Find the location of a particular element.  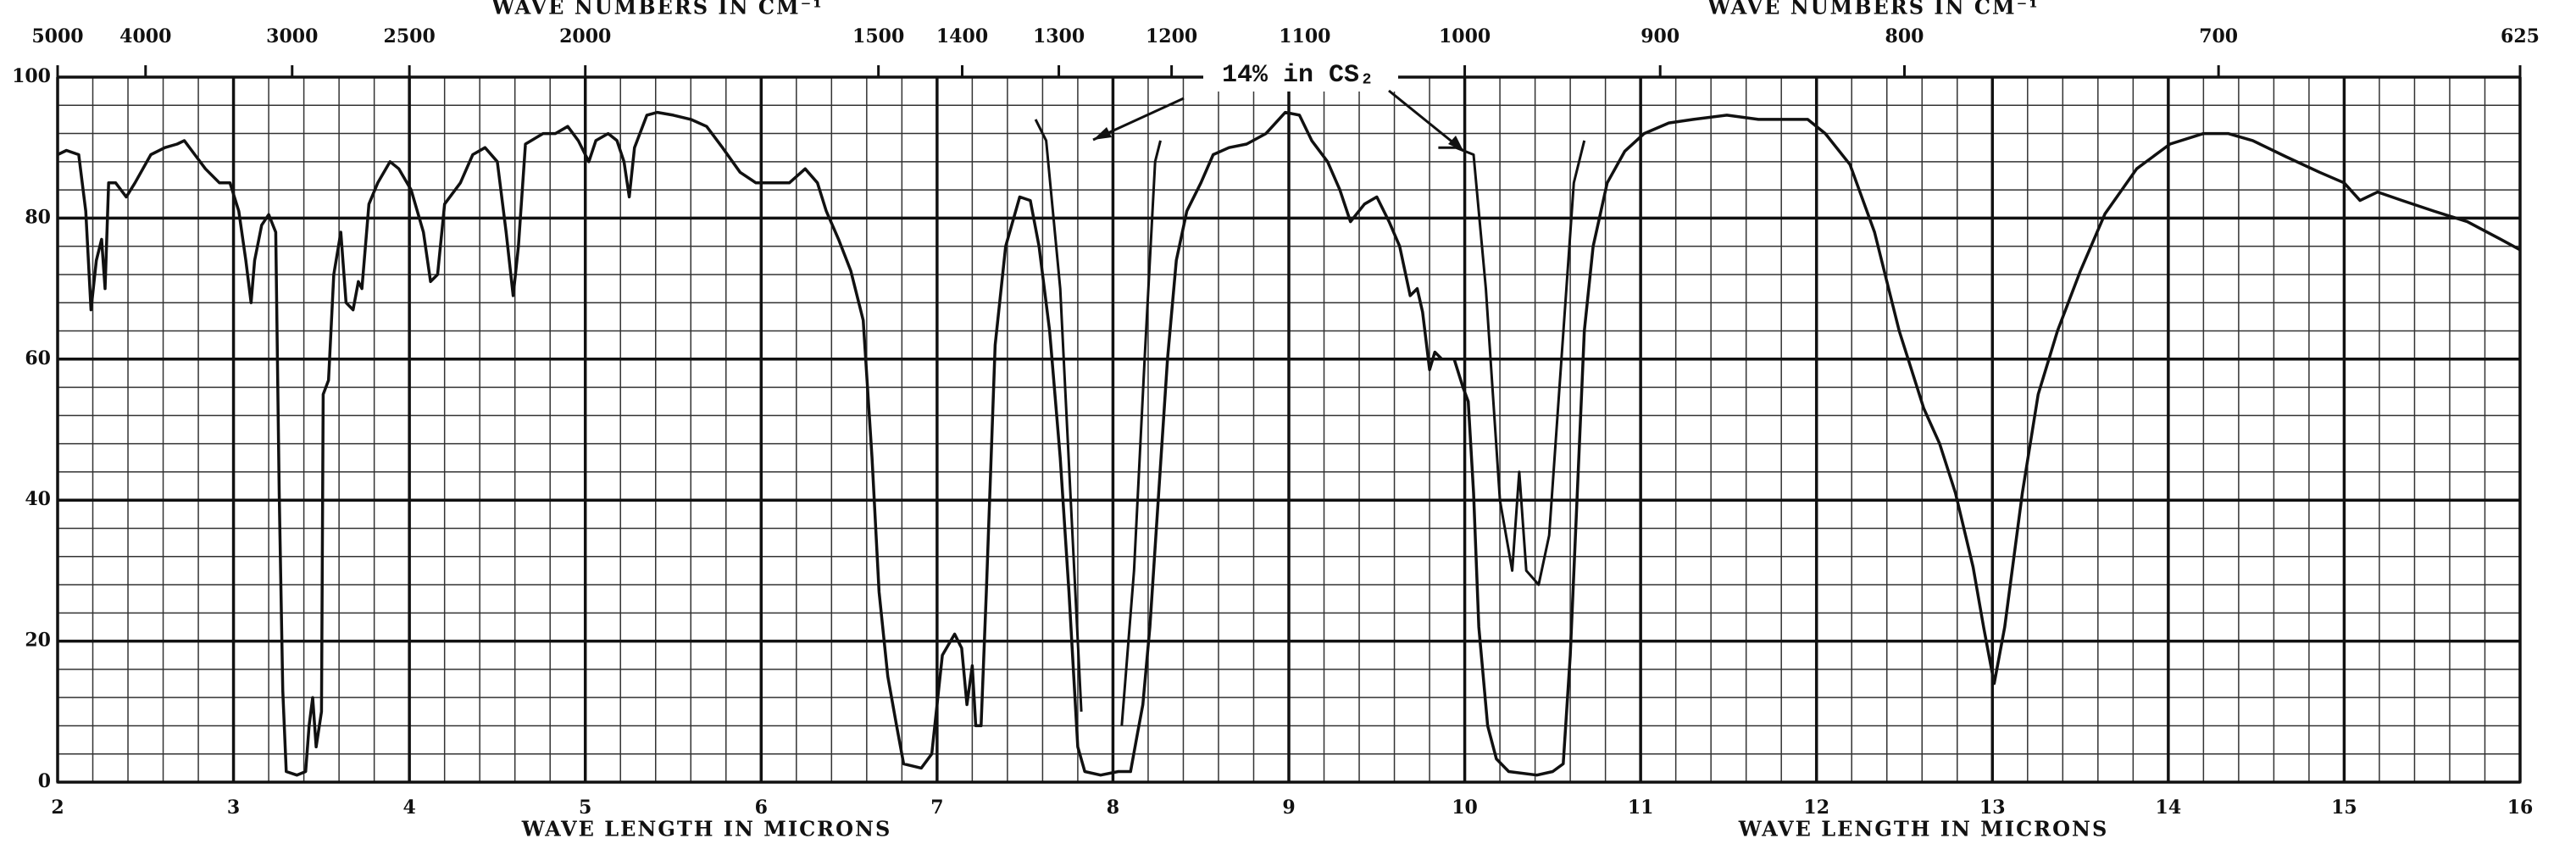

y-tick-label: 0 is located at coordinates (44, 781).